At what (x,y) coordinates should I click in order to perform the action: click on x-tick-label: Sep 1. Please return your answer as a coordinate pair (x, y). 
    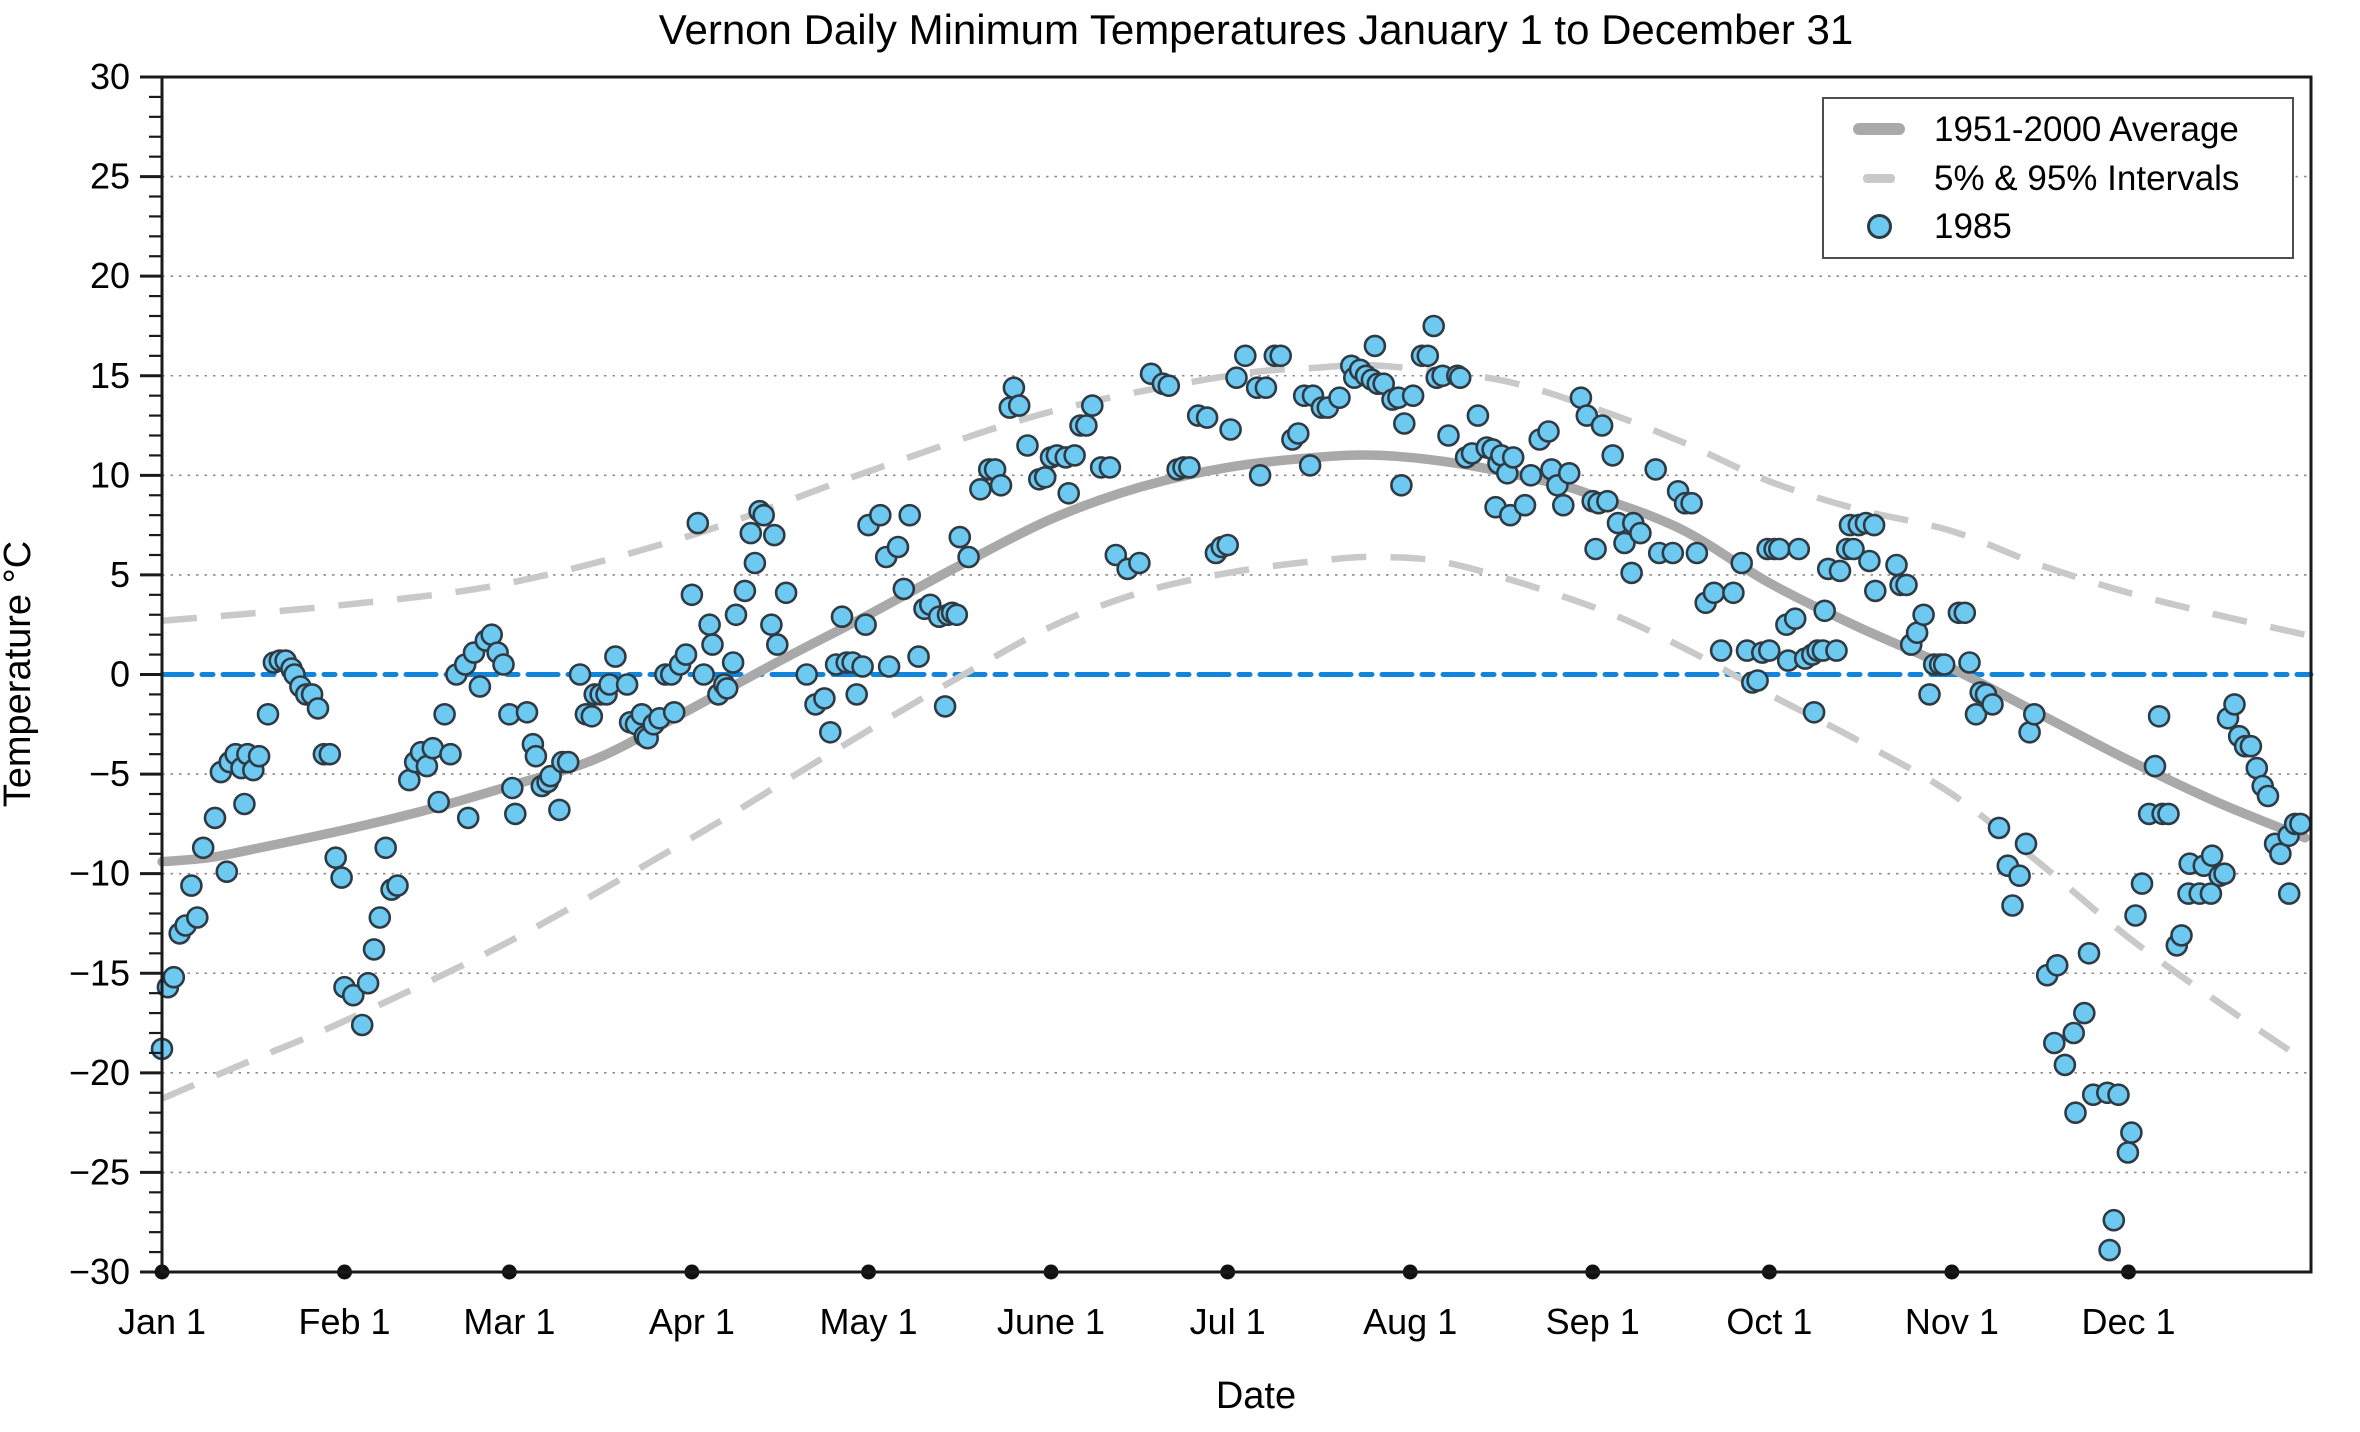
    Looking at the image, I should click on (1593, 1321).